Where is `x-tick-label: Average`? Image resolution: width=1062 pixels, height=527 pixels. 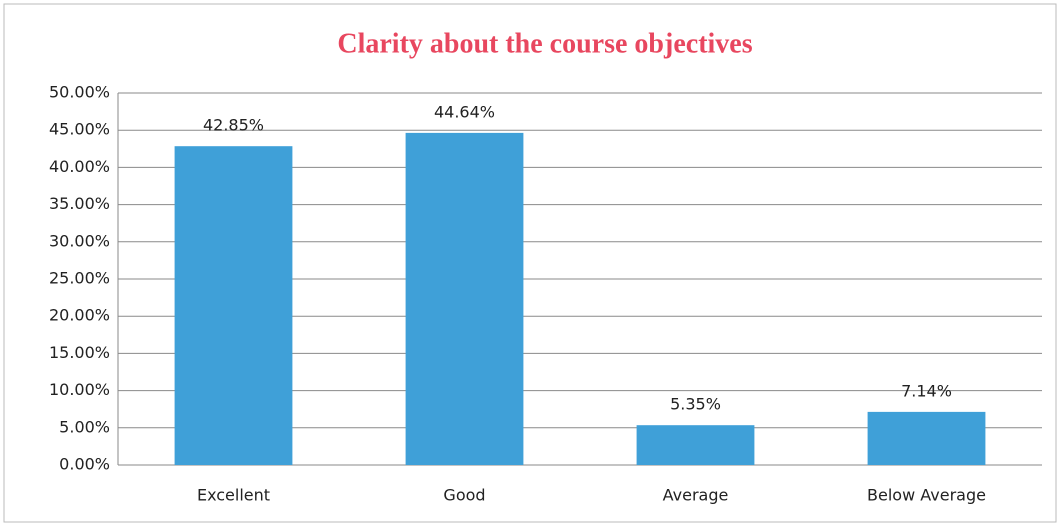 x-tick-label: Average is located at coordinates (696, 495).